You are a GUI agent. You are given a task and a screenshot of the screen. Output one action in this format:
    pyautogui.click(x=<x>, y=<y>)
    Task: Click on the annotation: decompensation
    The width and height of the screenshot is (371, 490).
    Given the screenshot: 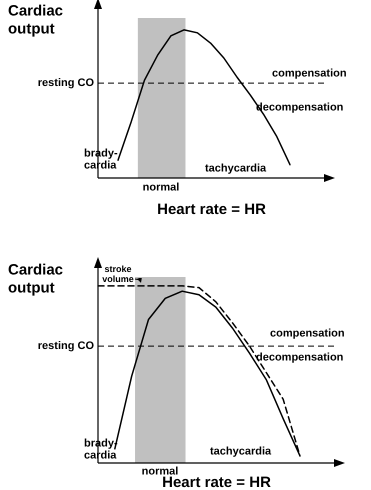 What is the action you would take?
    pyautogui.click(x=300, y=358)
    